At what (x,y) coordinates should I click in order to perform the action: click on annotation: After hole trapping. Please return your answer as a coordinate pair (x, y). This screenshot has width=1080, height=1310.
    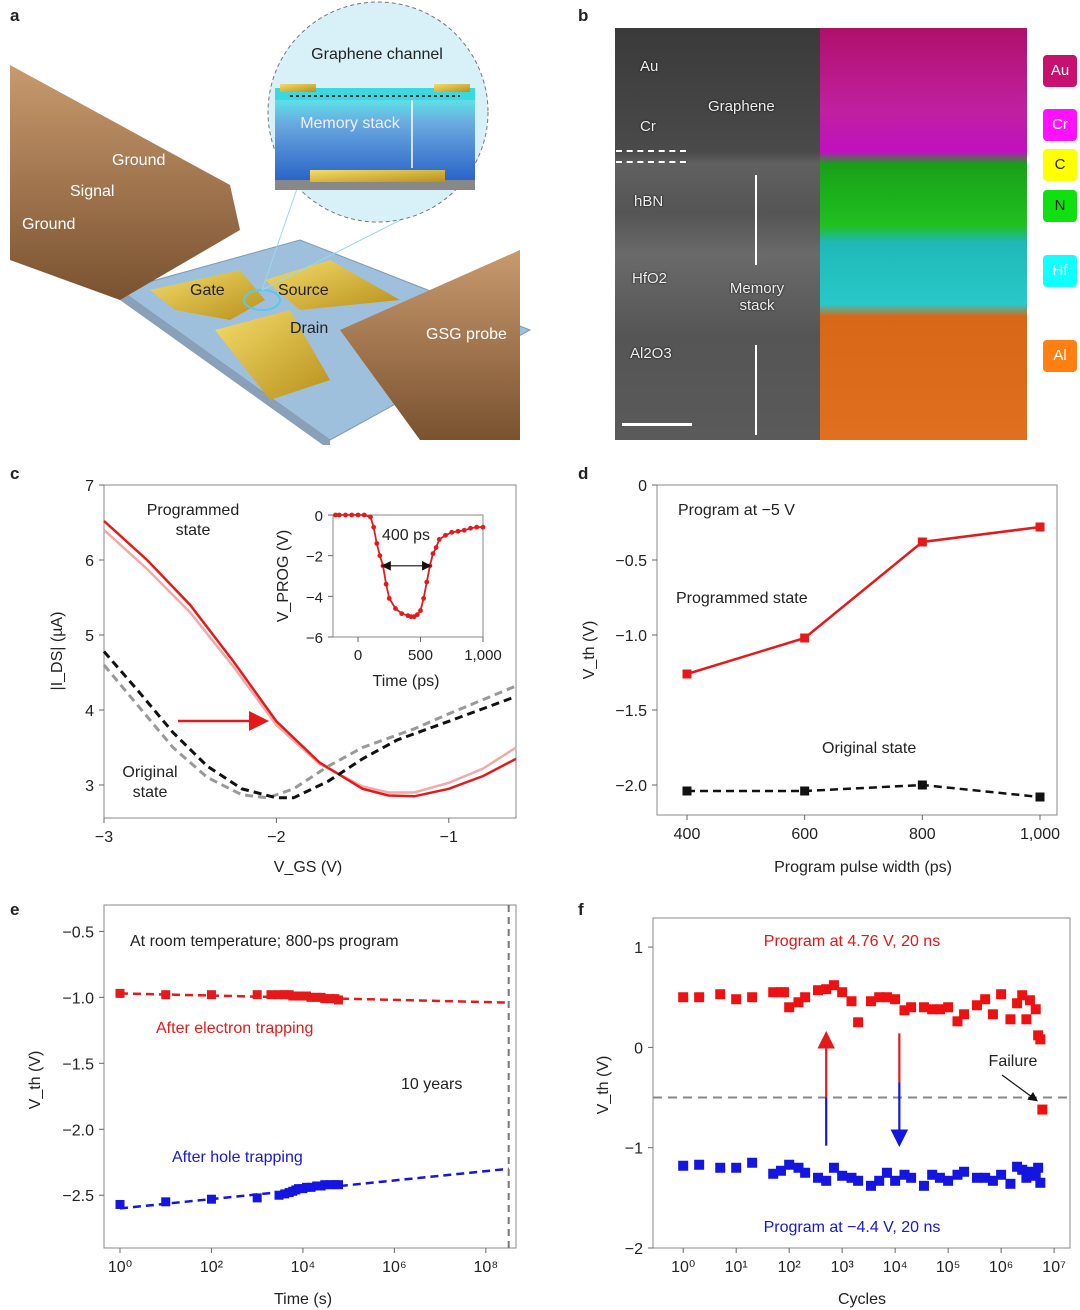
    Looking at the image, I should click on (237, 1157).